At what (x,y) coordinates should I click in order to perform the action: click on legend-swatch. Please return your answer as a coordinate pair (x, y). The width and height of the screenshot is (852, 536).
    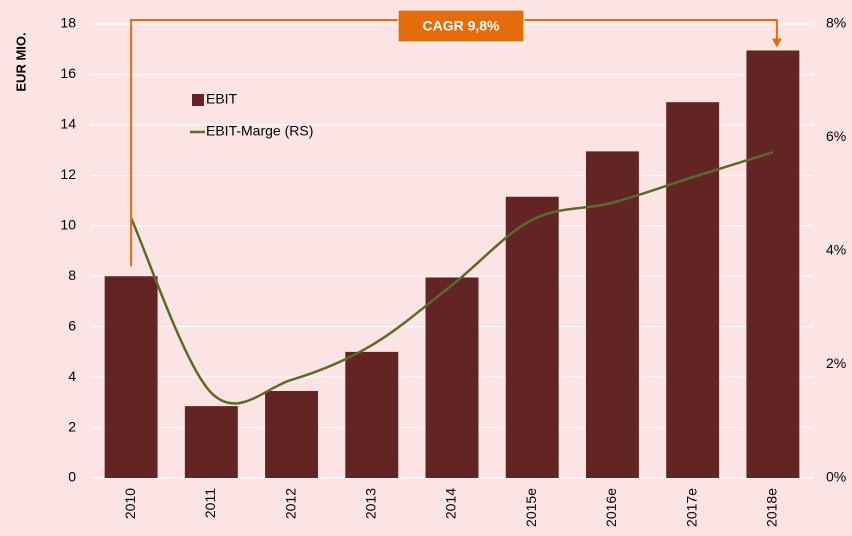
    Looking at the image, I should click on (198, 100).